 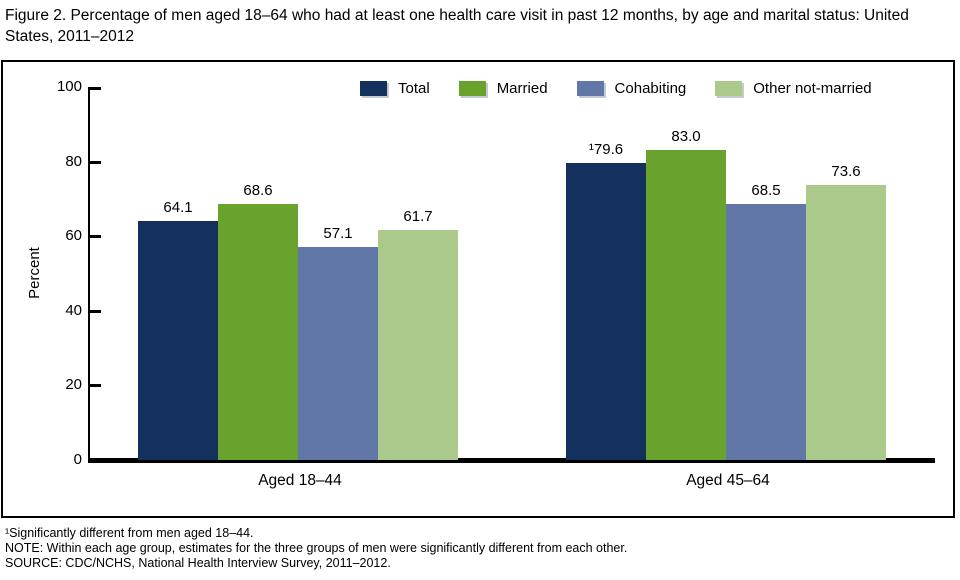 I want to click on legend-swatch-total, so click(x=373, y=88).